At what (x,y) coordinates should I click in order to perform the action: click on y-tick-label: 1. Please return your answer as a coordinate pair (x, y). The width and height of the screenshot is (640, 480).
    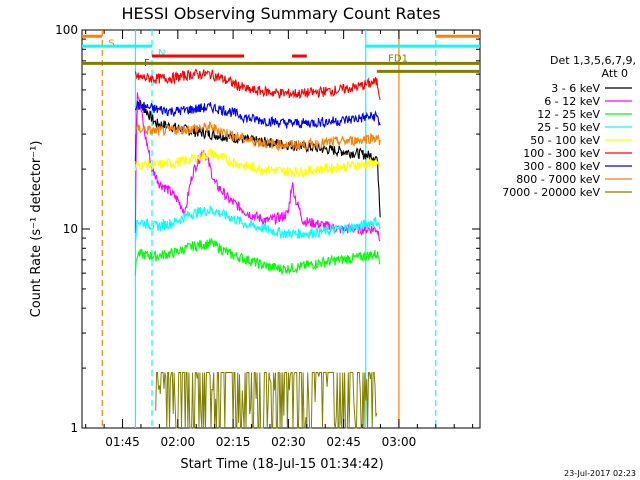
    Looking at the image, I should click on (74, 428).